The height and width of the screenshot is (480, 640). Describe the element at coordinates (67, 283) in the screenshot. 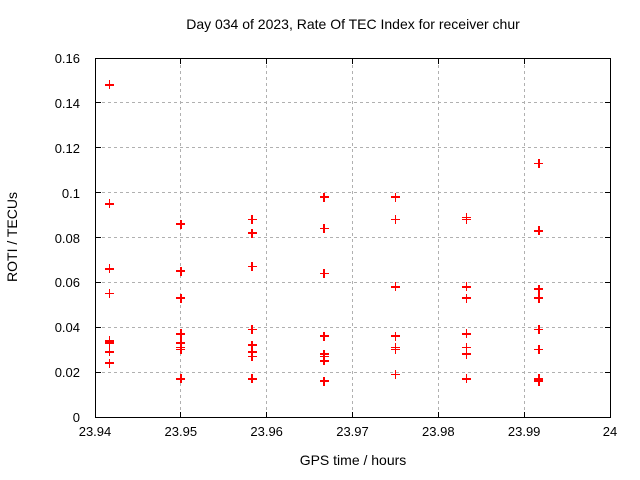

I see `y-tick-label: 0.06` at that location.